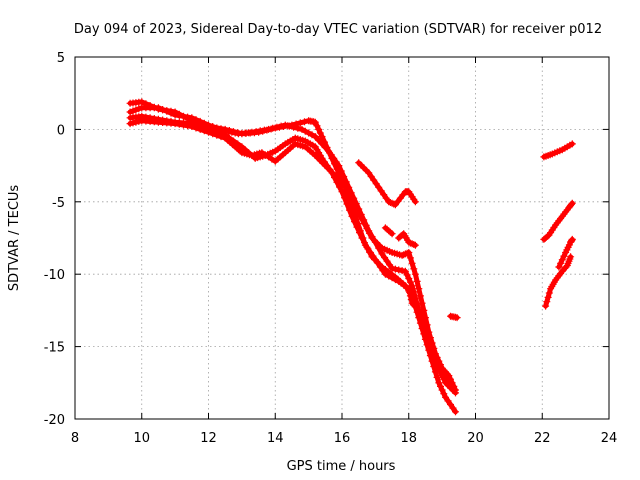 This screenshot has height=480, width=640. I want to click on series-track-h, so click(454, 317).